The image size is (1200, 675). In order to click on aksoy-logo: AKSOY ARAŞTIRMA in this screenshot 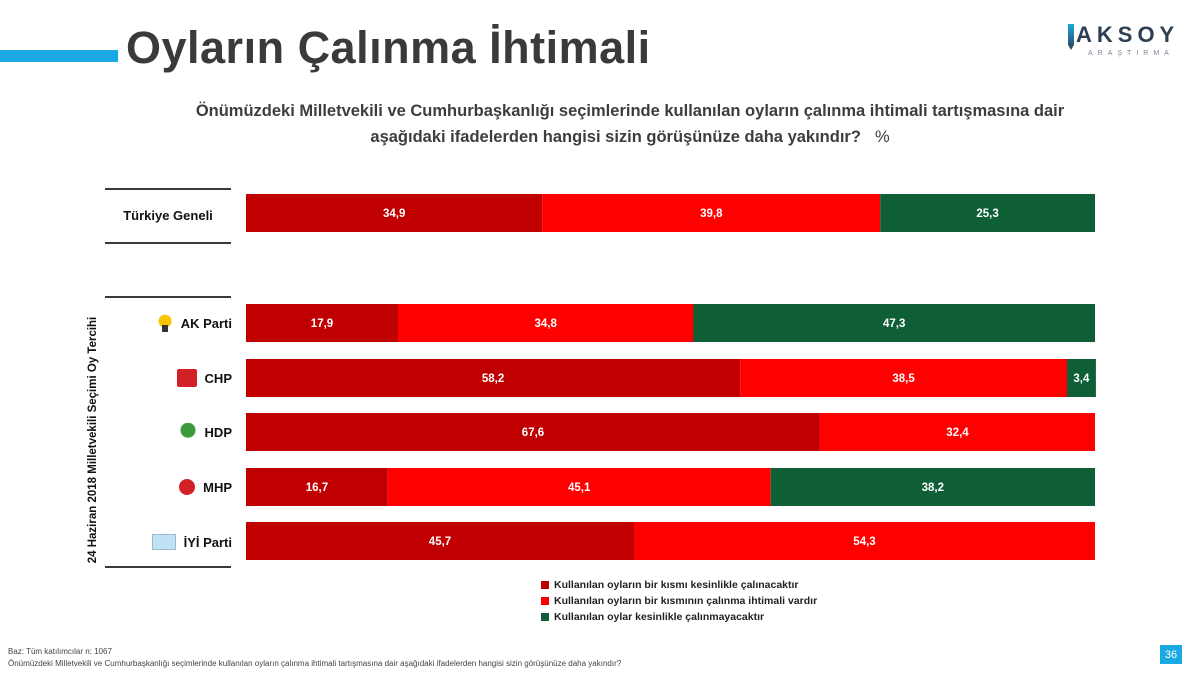, I will do `click(1127, 43)`.